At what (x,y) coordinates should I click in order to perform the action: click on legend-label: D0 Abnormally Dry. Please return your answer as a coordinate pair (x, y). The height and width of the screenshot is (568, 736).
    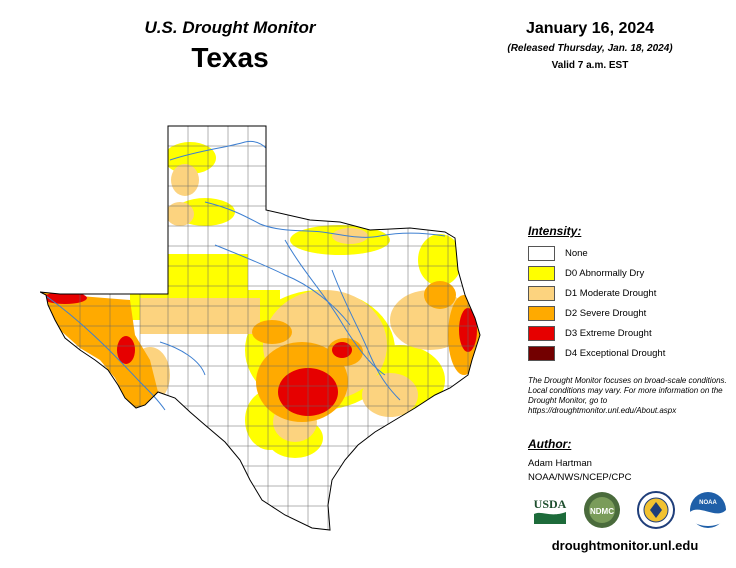
    Looking at the image, I should click on (605, 273).